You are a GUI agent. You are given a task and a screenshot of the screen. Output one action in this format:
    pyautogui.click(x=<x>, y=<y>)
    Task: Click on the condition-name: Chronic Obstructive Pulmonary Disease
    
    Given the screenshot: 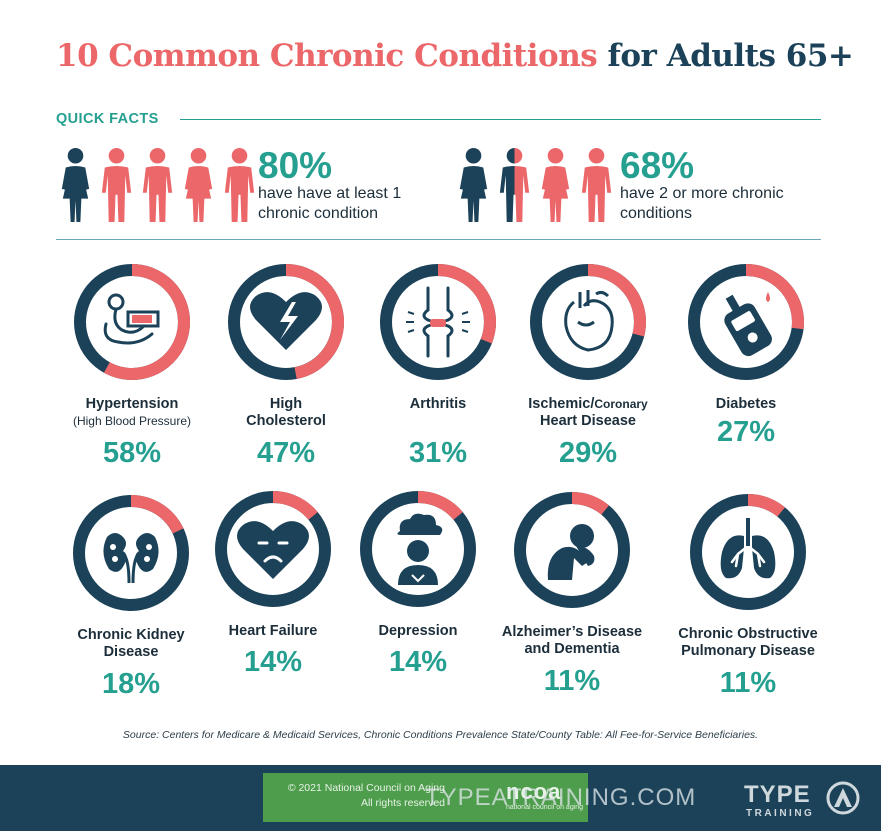 What is the action you would take?
    pyautogui.click(x=748, y=642)
    